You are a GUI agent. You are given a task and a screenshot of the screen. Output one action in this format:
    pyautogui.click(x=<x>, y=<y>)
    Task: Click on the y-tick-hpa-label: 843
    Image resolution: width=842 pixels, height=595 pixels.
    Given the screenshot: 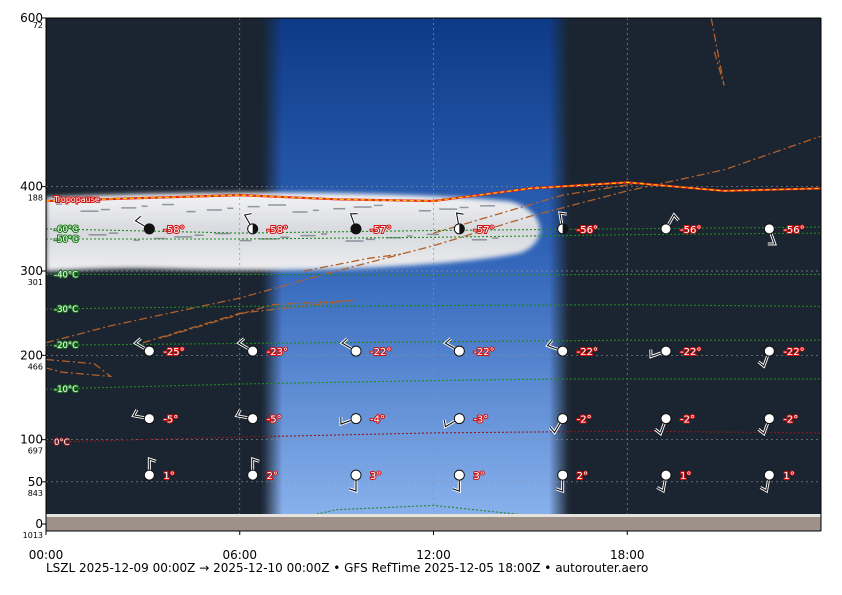 What is the action you would take?
    pyautogui.click(x=35, y=493)
    